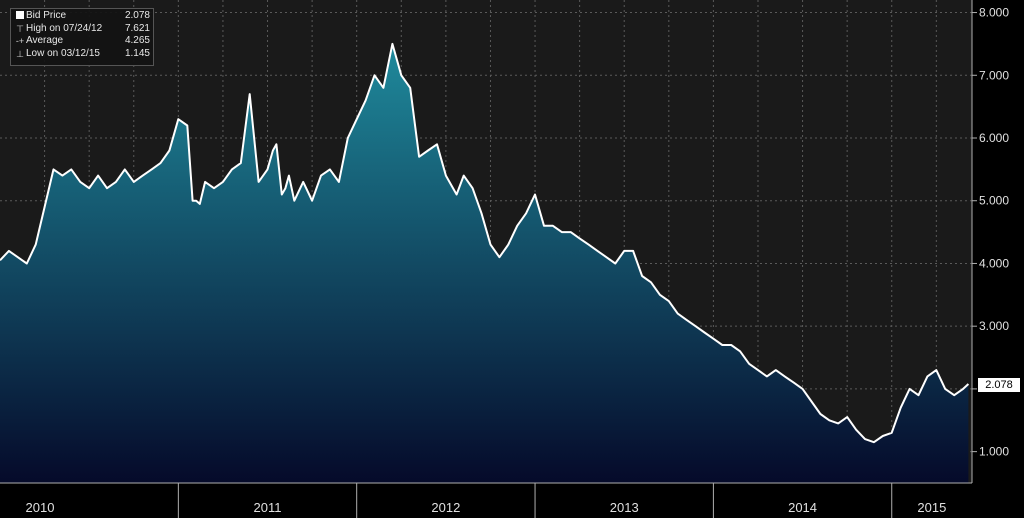 The image size is (1024, 518). What do you see at coordinates (20, 16) in the screenshot?
I see `square-icon` at bounding box center [20, 16].